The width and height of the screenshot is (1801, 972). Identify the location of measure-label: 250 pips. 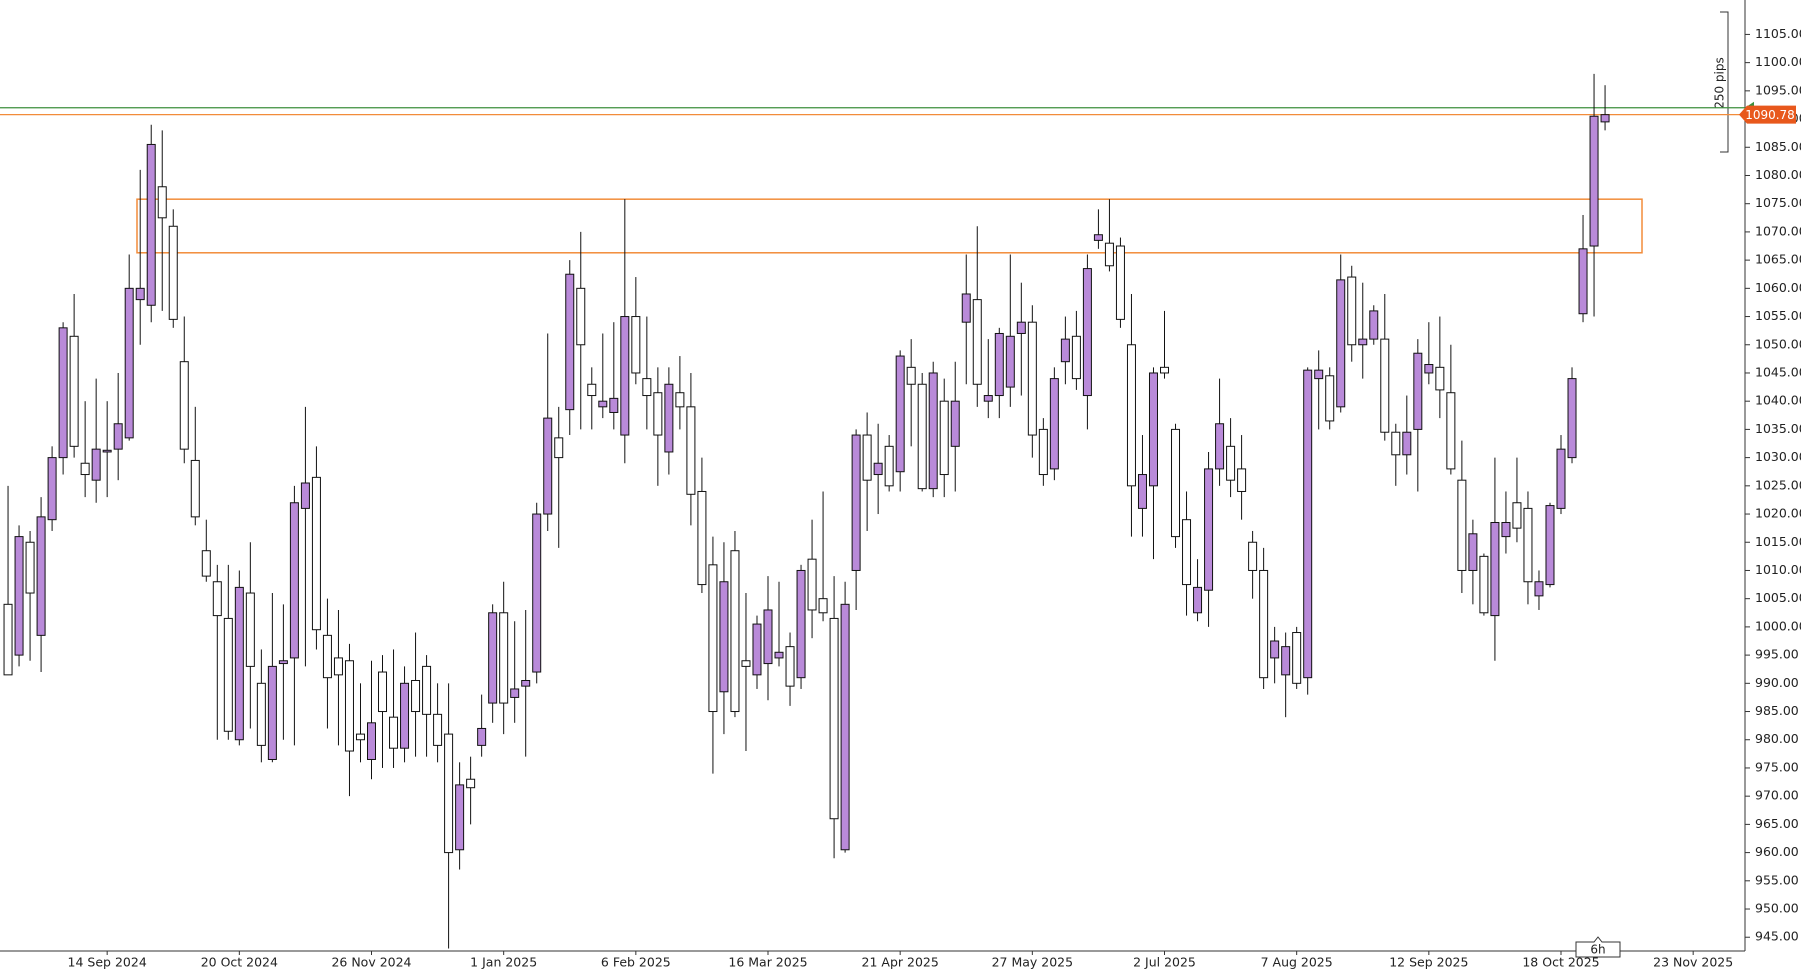
(1720, 83).